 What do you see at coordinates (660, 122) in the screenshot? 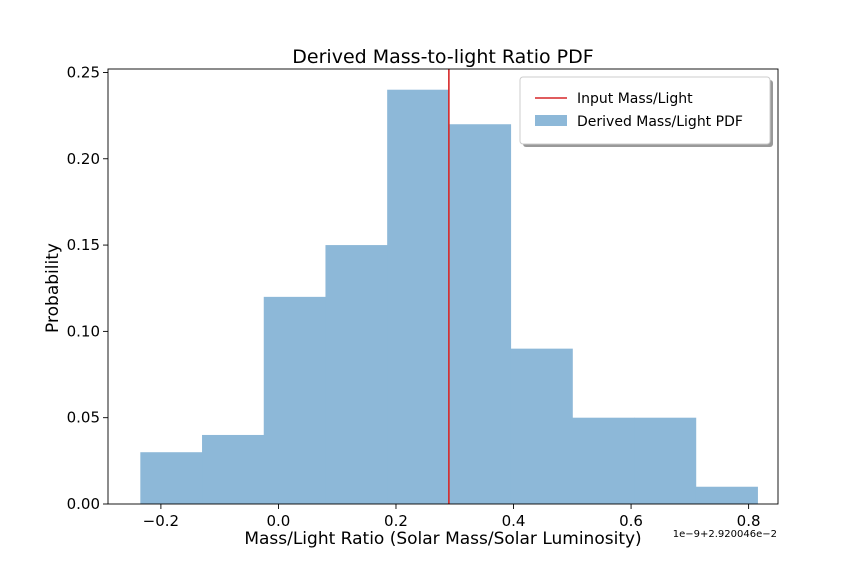
I see `legend-label-derived: Derived Mass/Light PDF` at bounding box center [660, 122].